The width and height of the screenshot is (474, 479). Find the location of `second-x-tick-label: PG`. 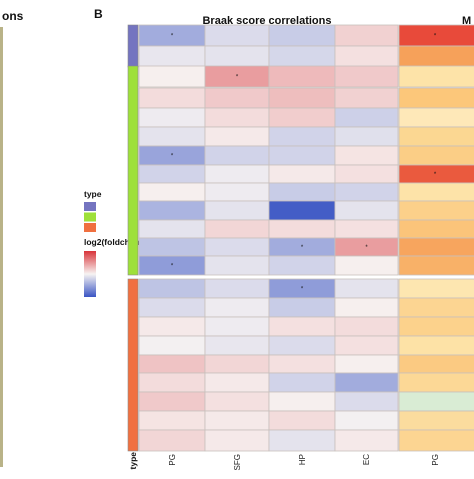

second-x-tick-label: PG is located at coordinates (435, 460).